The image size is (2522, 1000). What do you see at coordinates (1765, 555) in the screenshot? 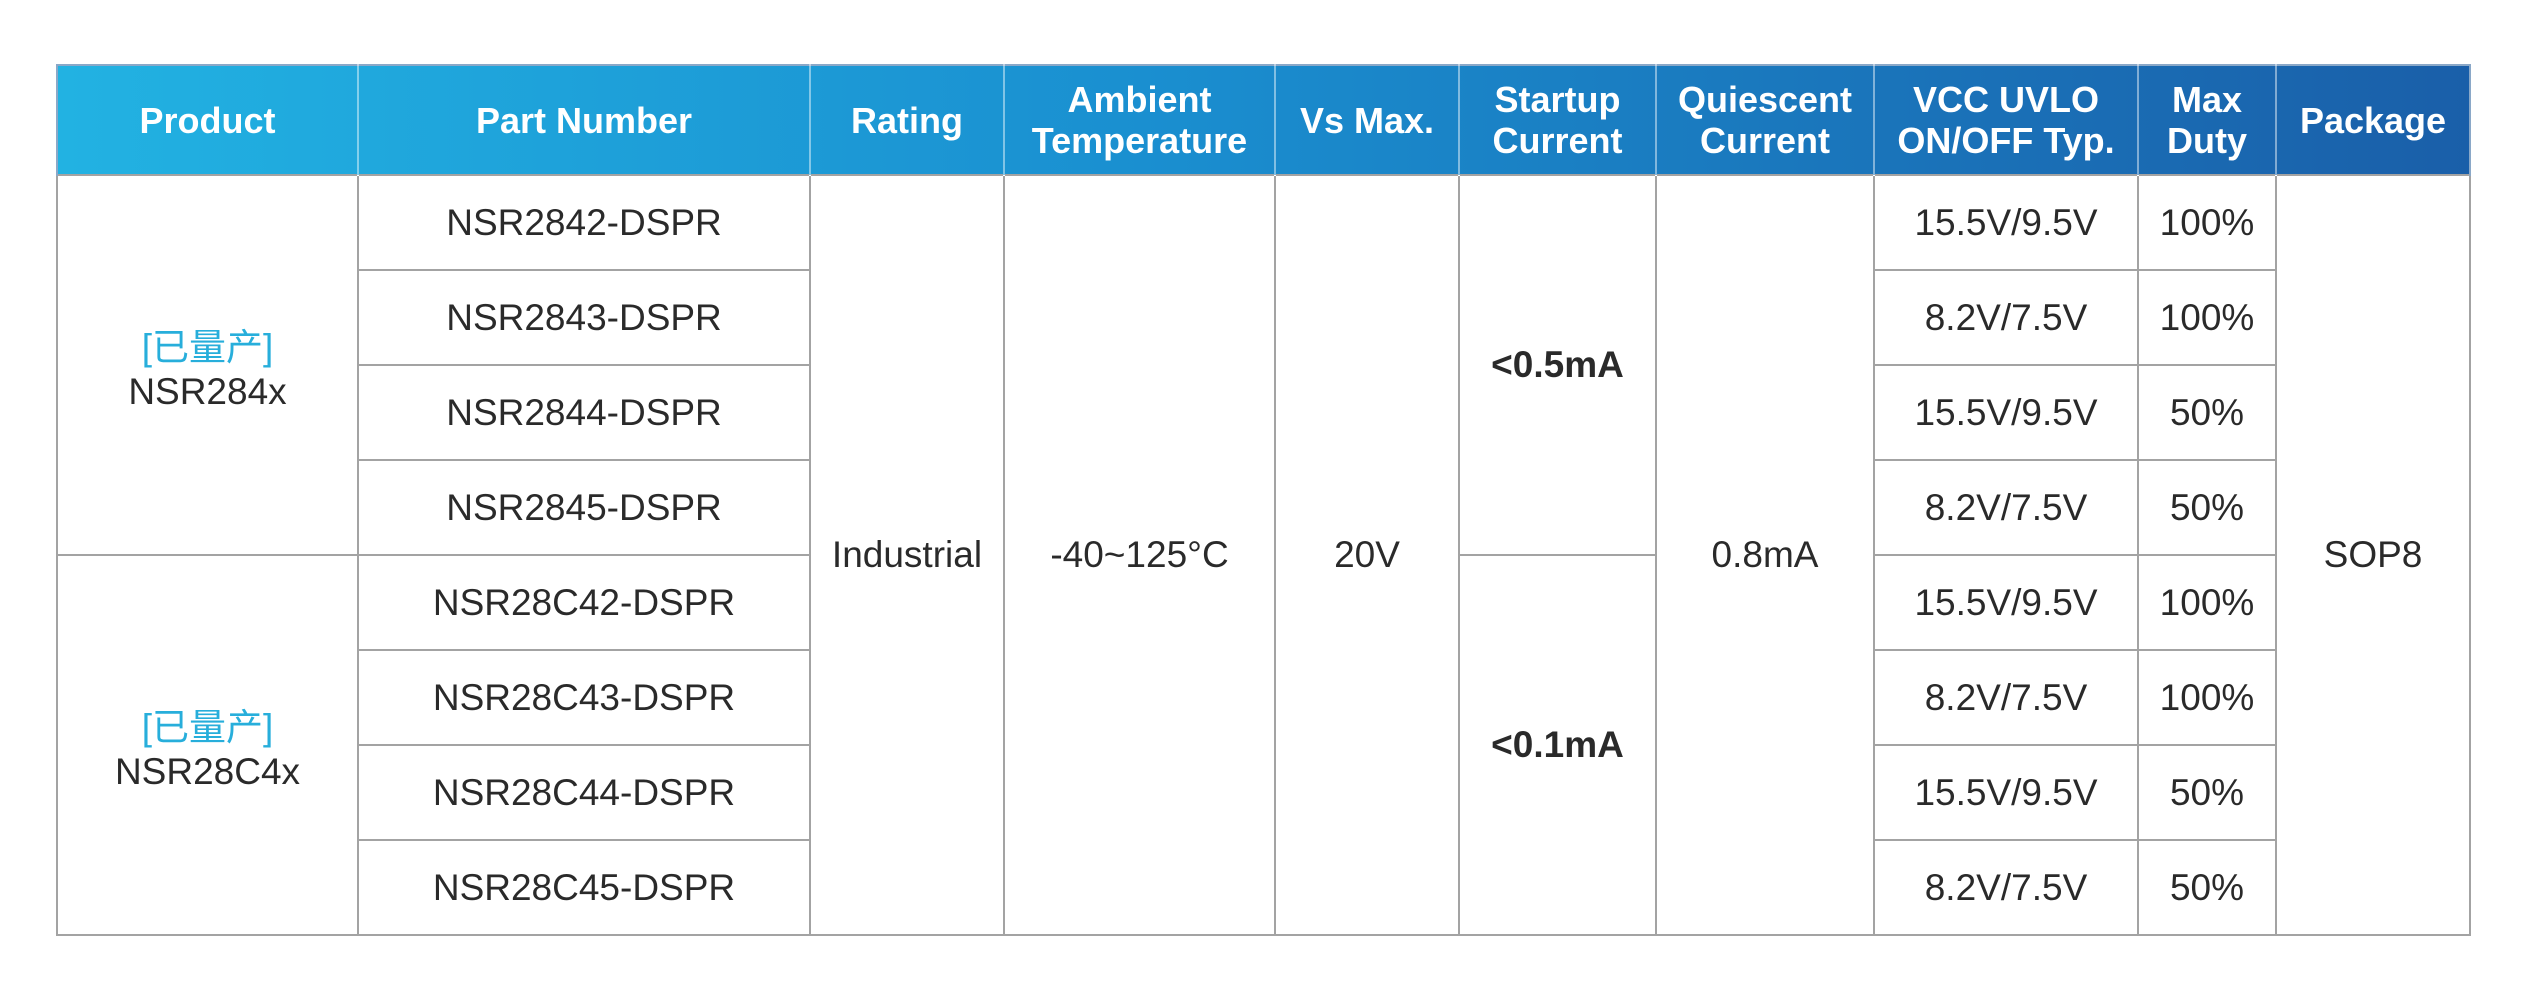
I see `quiescent-current: 0.8mA` at bounding box center [1765, 555].